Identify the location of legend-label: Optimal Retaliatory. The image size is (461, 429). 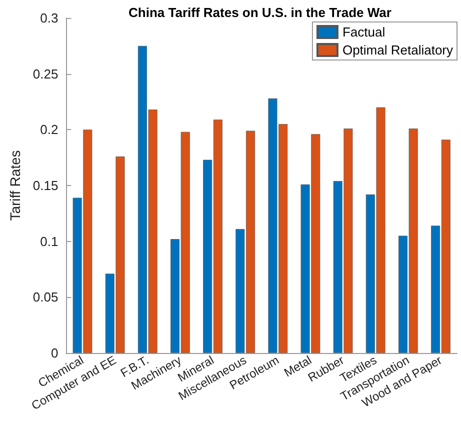
(398, 50).